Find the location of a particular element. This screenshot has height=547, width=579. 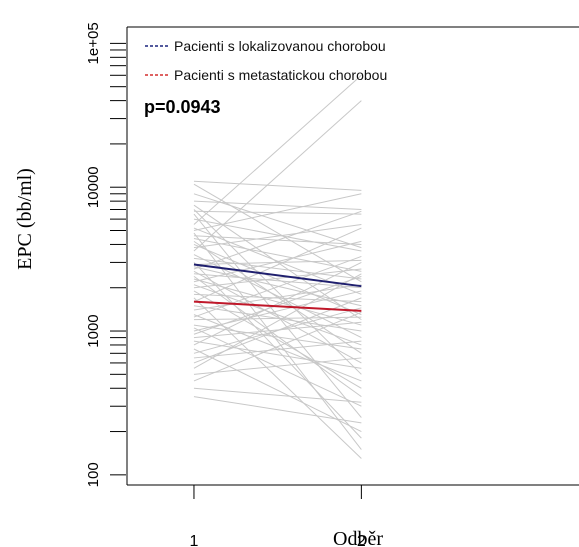

y-tick-label: 100 is located at coordinates (93, 474).